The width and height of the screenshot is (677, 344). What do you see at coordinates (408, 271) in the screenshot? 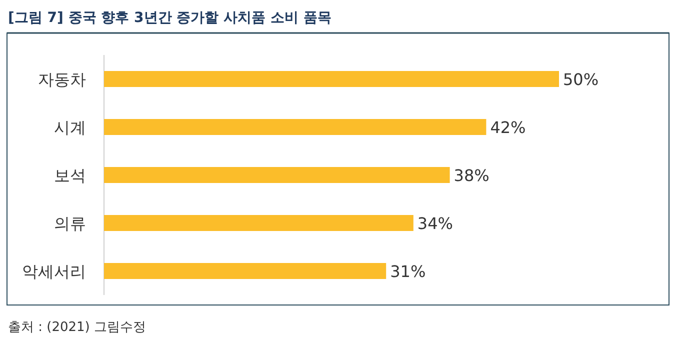
I see `data-label: 31%` at bounding box center [408, 271].